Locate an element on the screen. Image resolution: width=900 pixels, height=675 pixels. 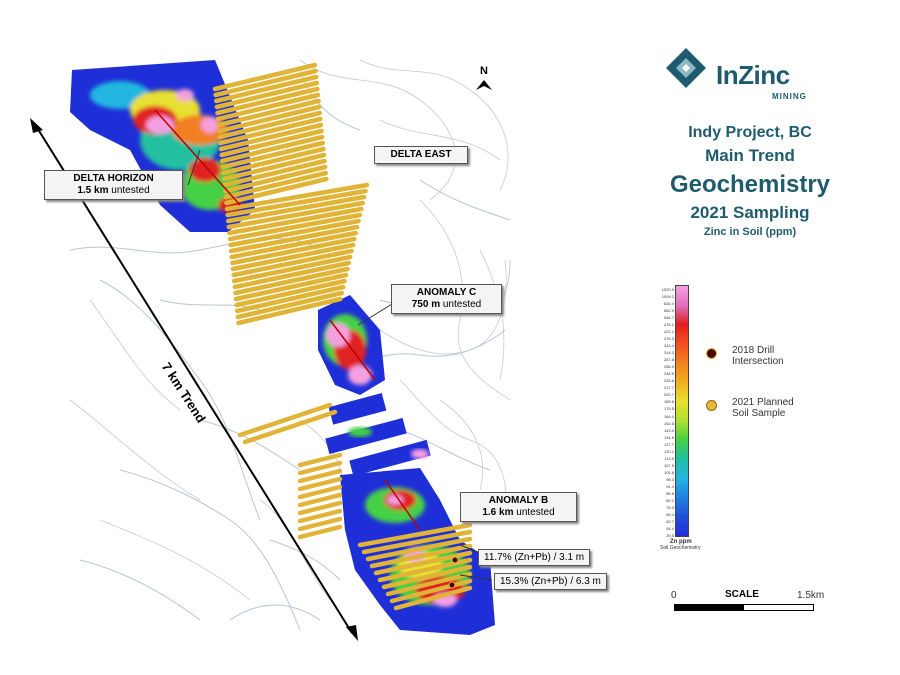
callout-delta-east: DELTA EAST is located at coordinates (421, 155).